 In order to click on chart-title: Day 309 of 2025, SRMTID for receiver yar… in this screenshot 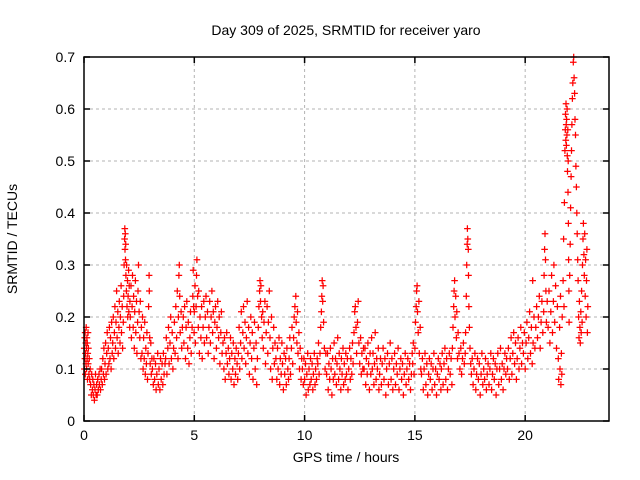, I will do `click(345, 30)`.